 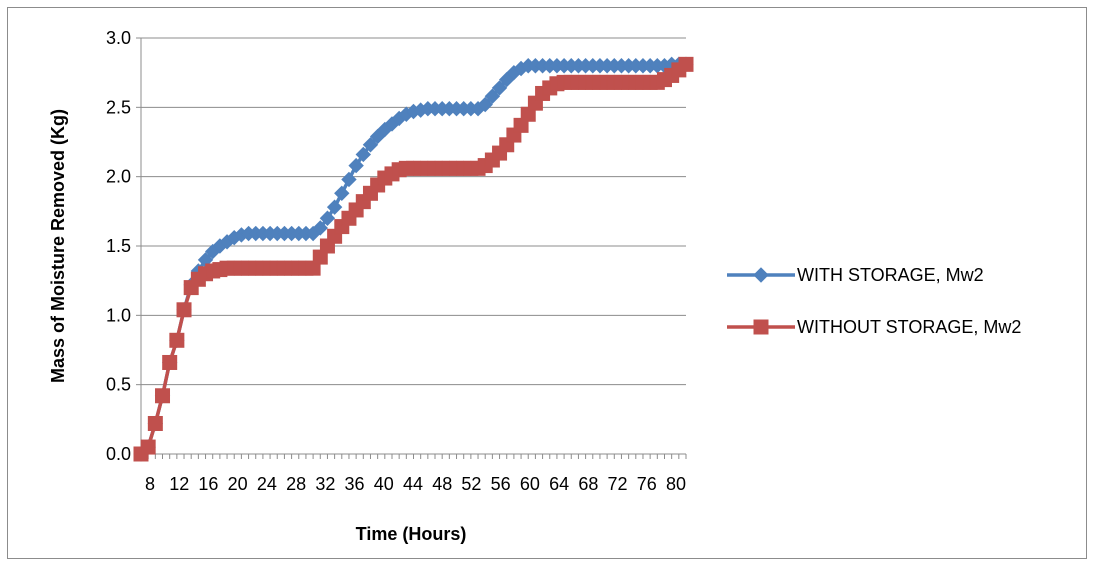 I want to click on x-tick-label: 28, so click(x=296, y=484).